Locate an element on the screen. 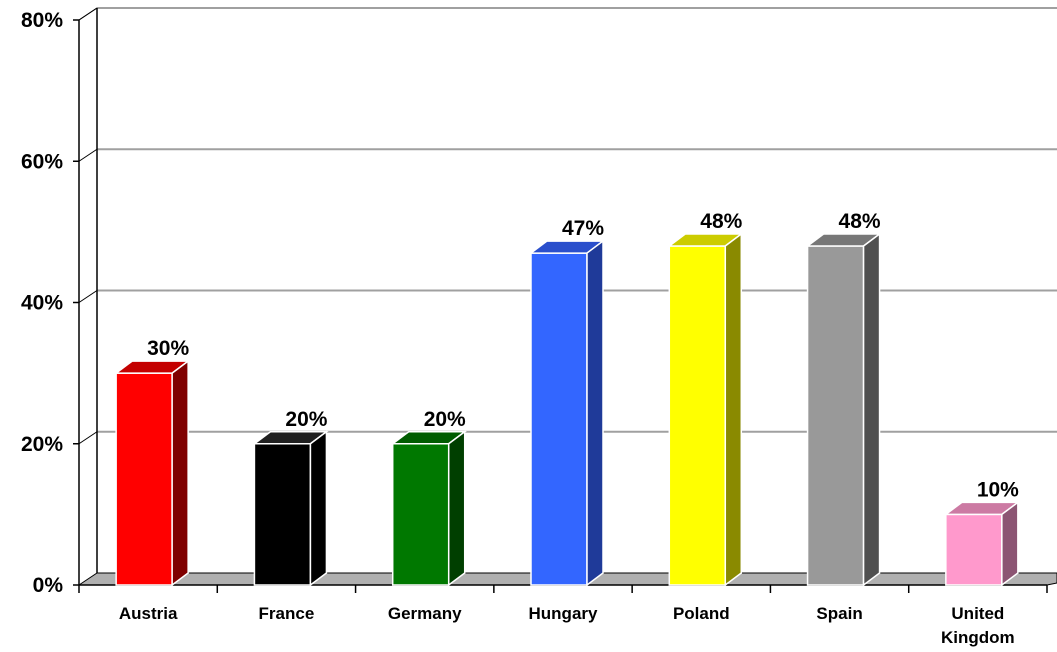 The image size is (1057, 652). bar-hungary is located at coordinates (567, 413).